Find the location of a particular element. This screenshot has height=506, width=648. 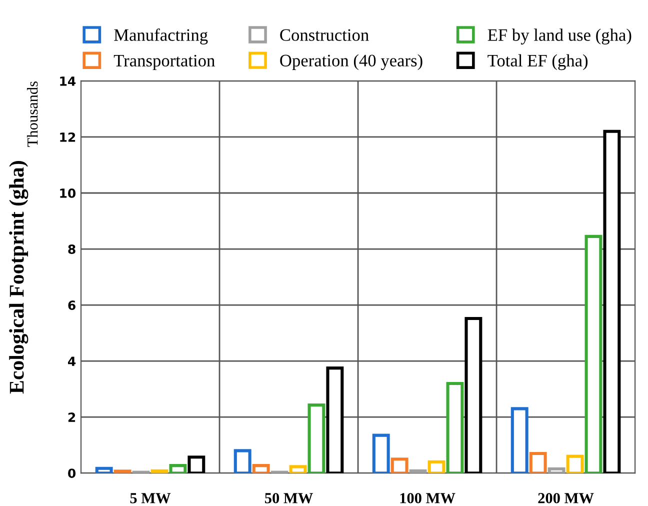

y-tick-label: 8 is located at coordinates (72, 249).